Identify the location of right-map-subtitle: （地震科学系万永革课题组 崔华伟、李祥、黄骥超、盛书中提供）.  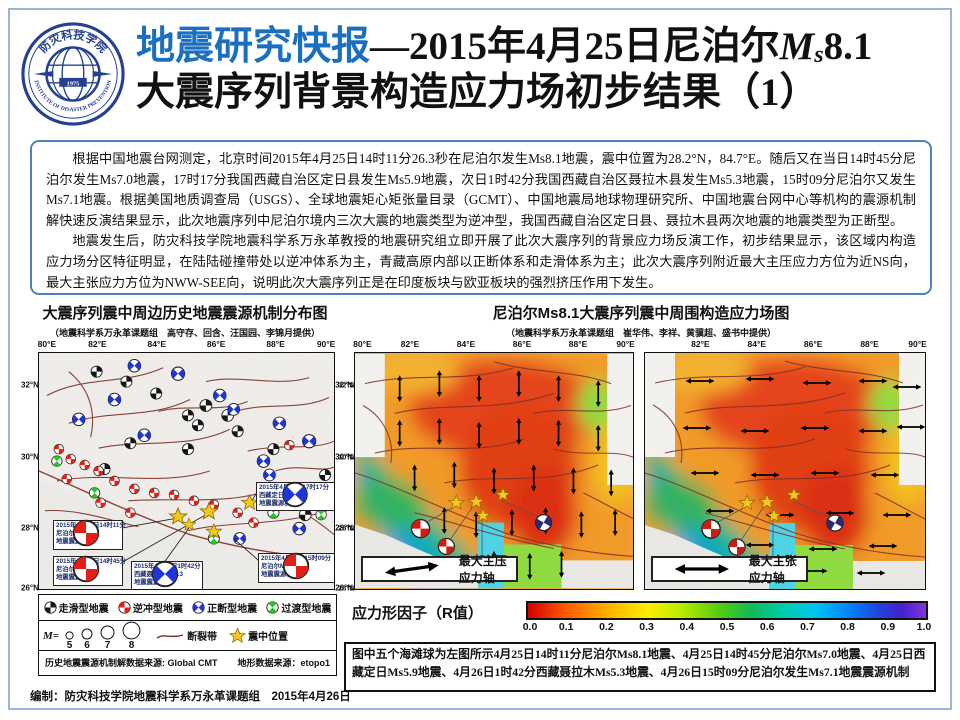
(640, 333).